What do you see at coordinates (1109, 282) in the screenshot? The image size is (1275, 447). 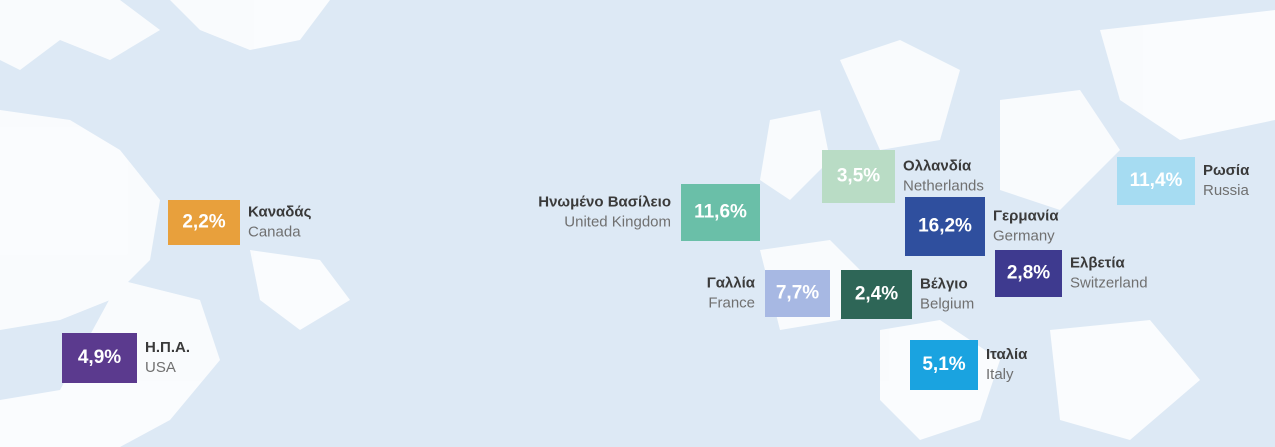 I see `country-name-en: Switzerland` at bounding box center [1109, 282].